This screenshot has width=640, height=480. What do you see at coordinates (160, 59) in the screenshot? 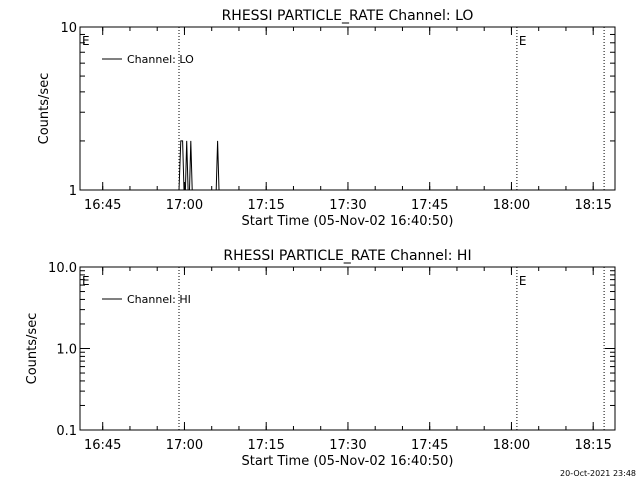
I see `panel-1-legend-label: Channel: LO` at bounding box center [160, 59].